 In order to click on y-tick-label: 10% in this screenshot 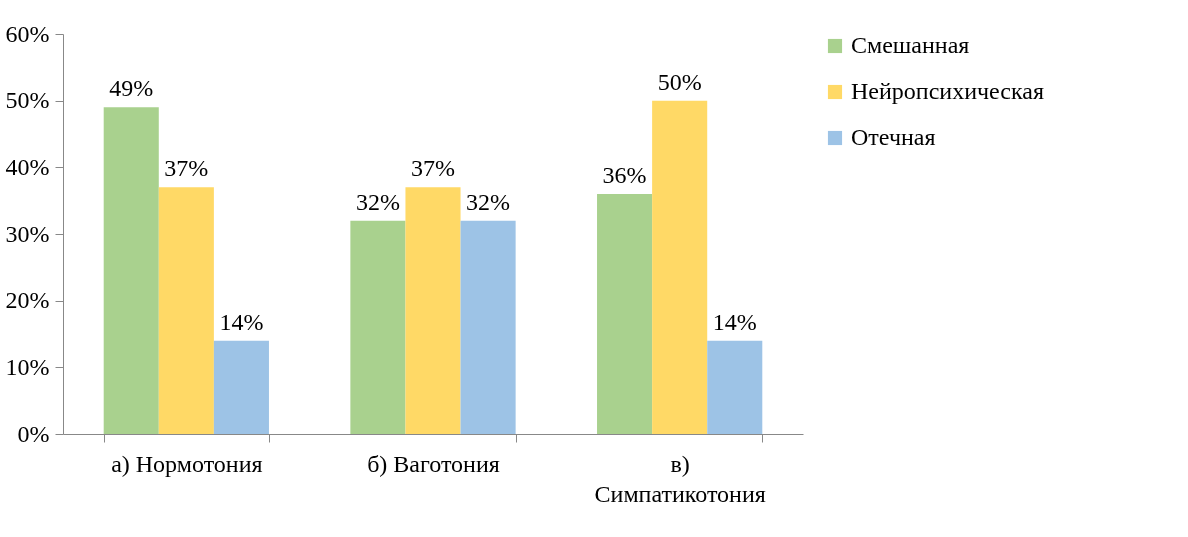, I will do `click(27, 366)`.